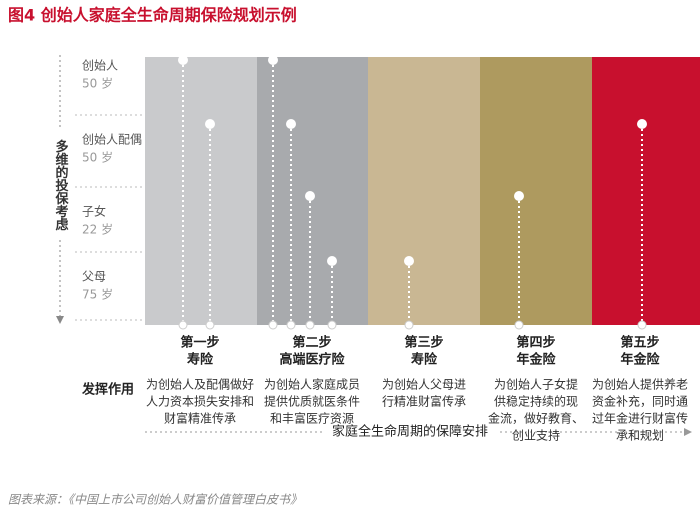 This screenshot has height=519, width=700. Describe the element at coordinates (536, 435) in the screenshot. I see `step-desc: 创业支持` at that location.